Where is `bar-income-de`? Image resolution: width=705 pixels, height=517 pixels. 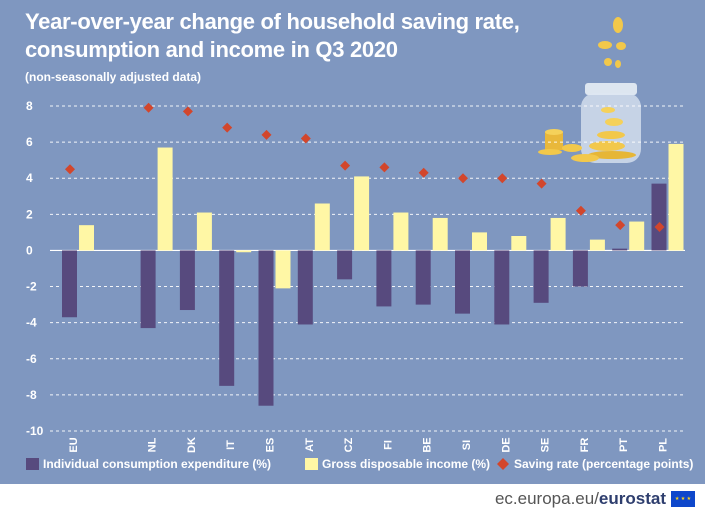 bar-income-de is located at coordinates (519, 243).